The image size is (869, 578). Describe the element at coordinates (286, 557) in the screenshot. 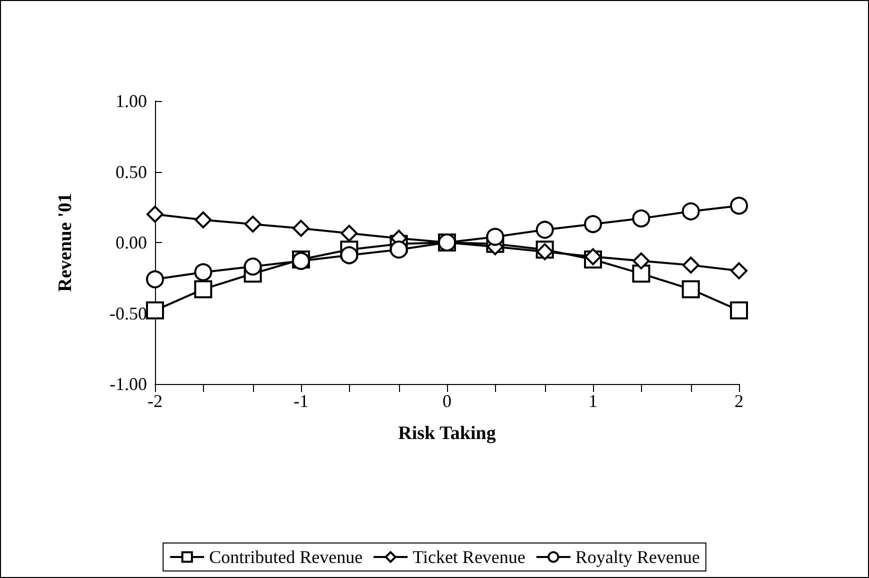

I see `legend-label: Contributed Revenue` at that location.